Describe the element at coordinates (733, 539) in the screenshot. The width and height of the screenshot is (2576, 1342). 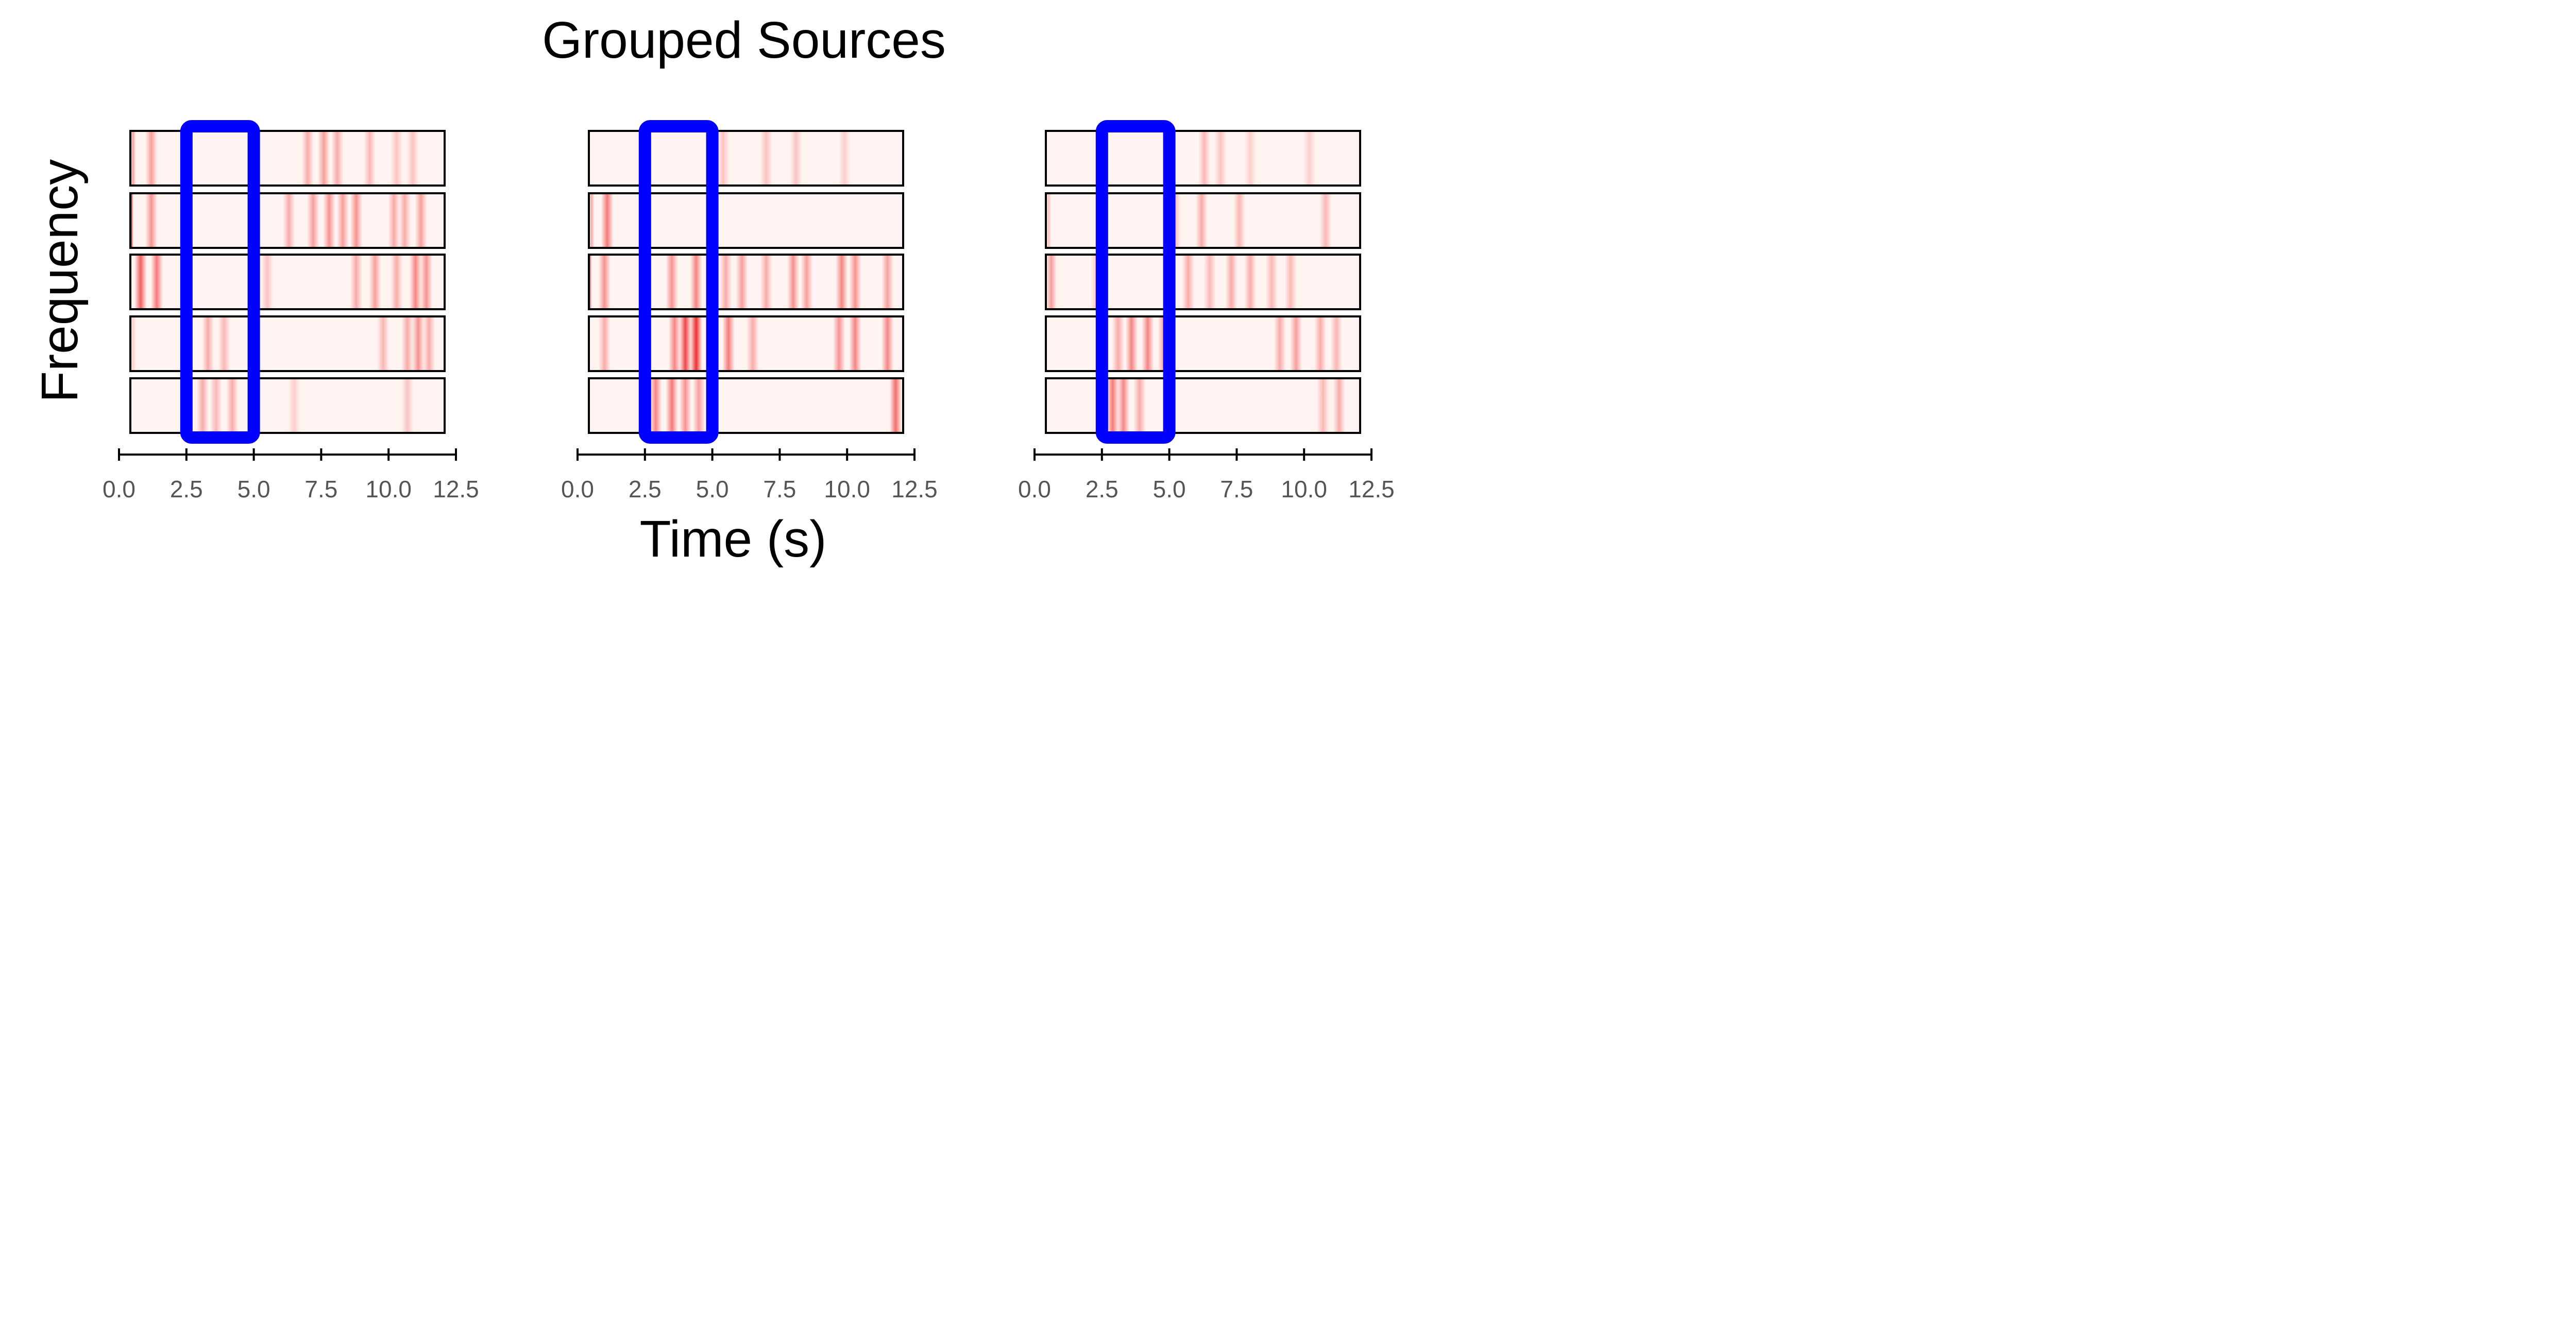
I see `x-axis-label: Time (s)` at that location.